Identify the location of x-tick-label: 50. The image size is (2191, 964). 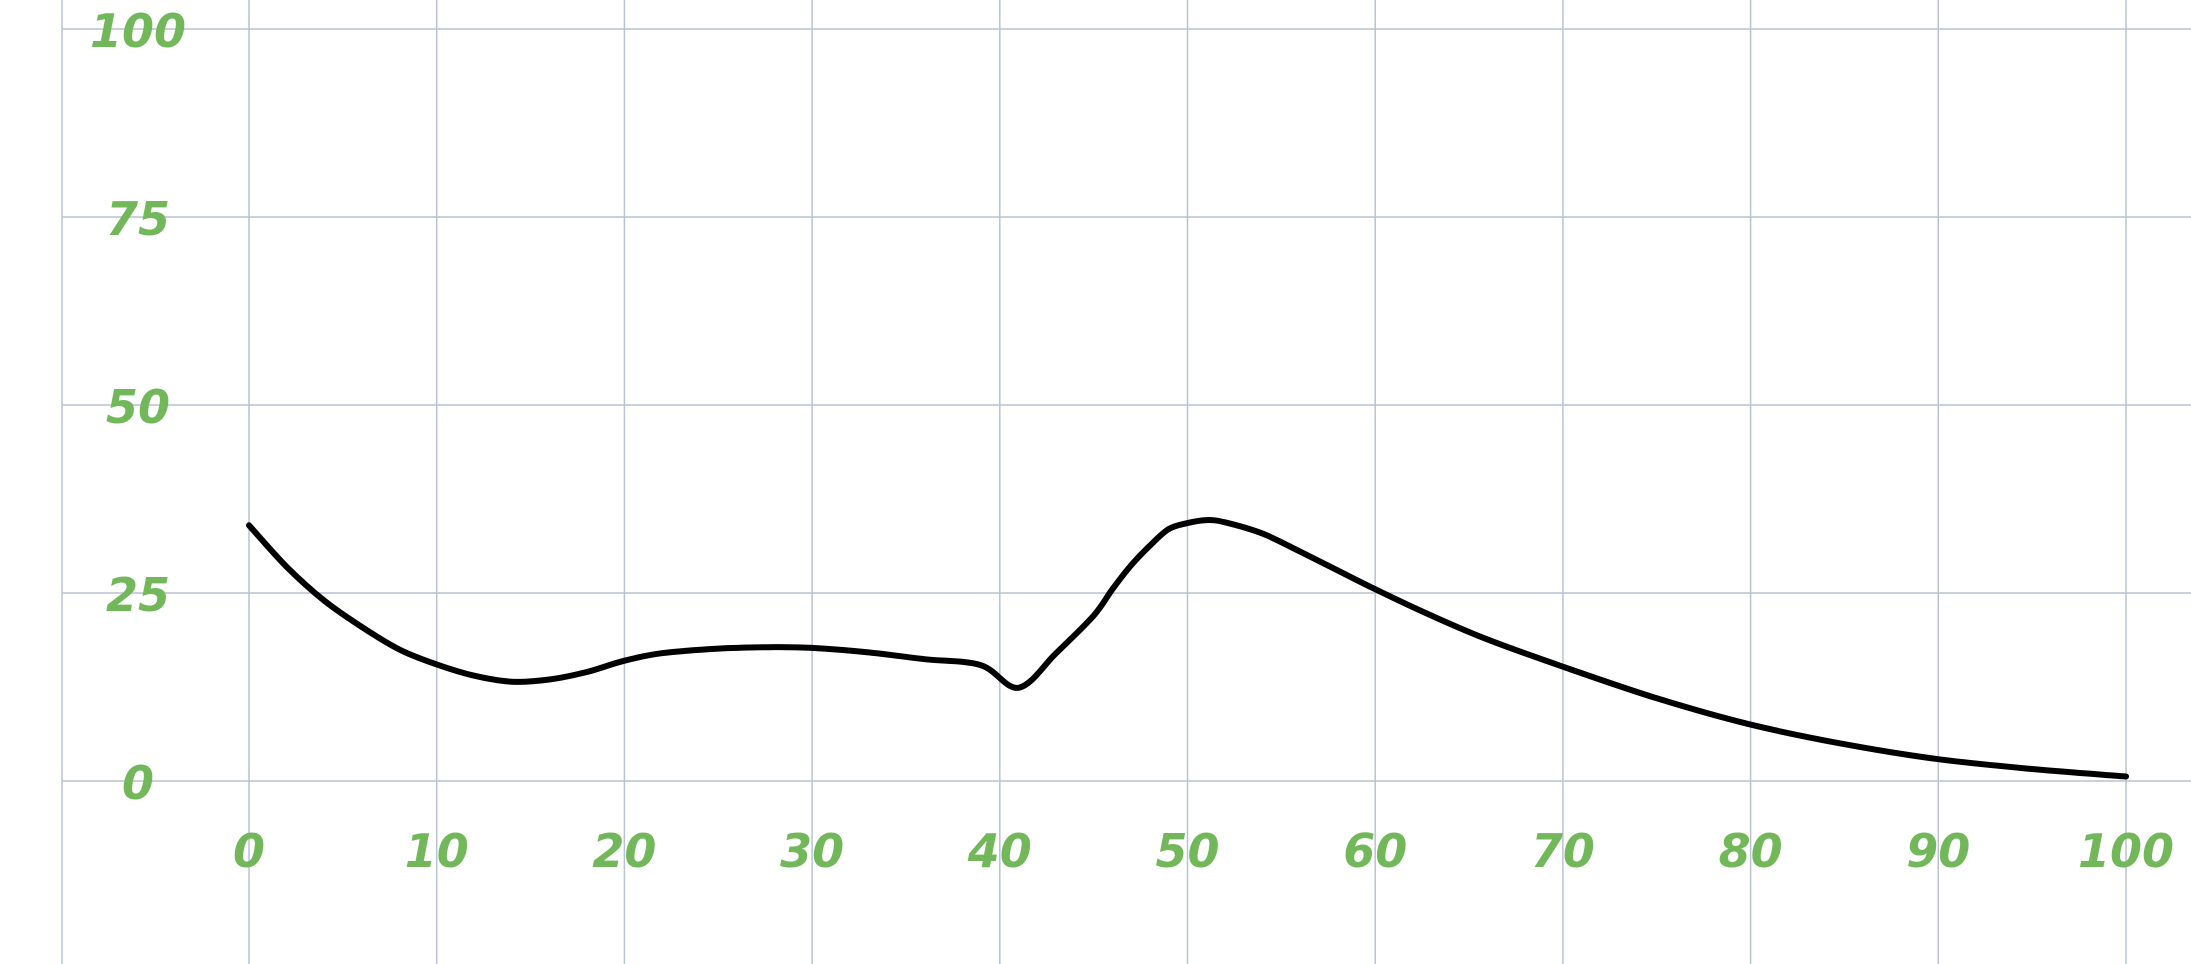
(1187, 851).